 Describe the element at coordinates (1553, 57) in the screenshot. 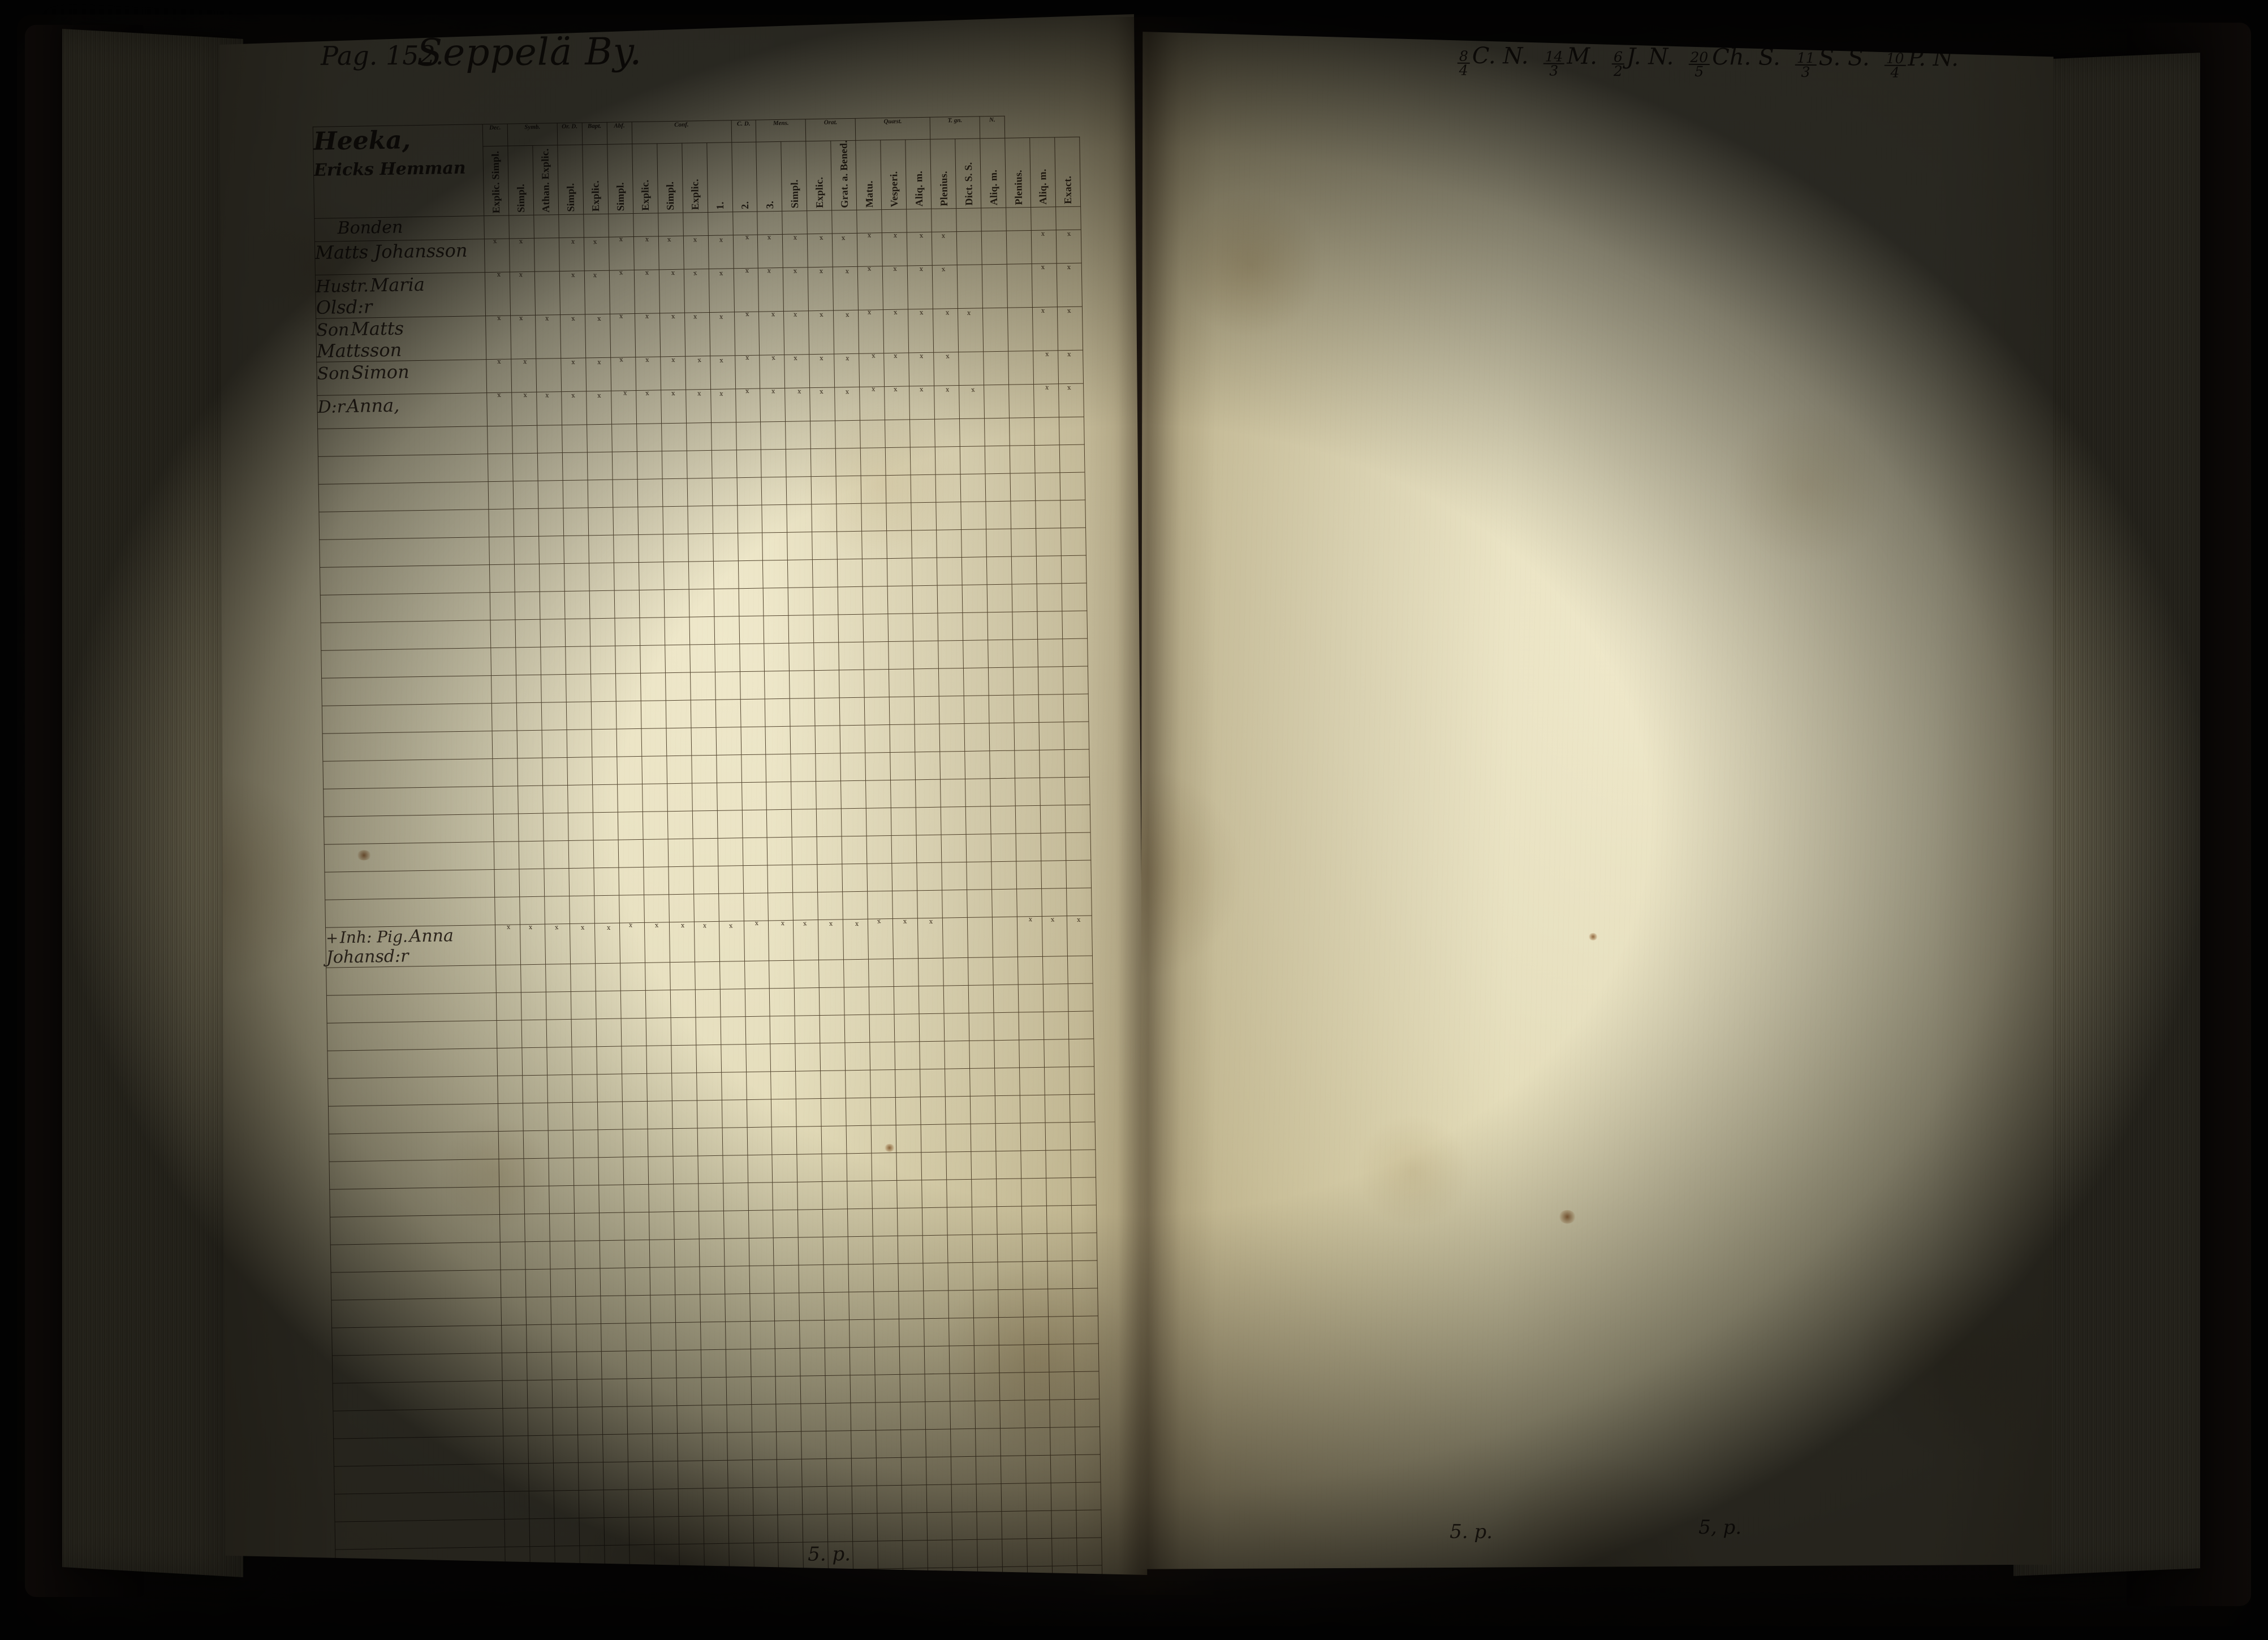

I see `marginalia-numerator: 14` at that location.